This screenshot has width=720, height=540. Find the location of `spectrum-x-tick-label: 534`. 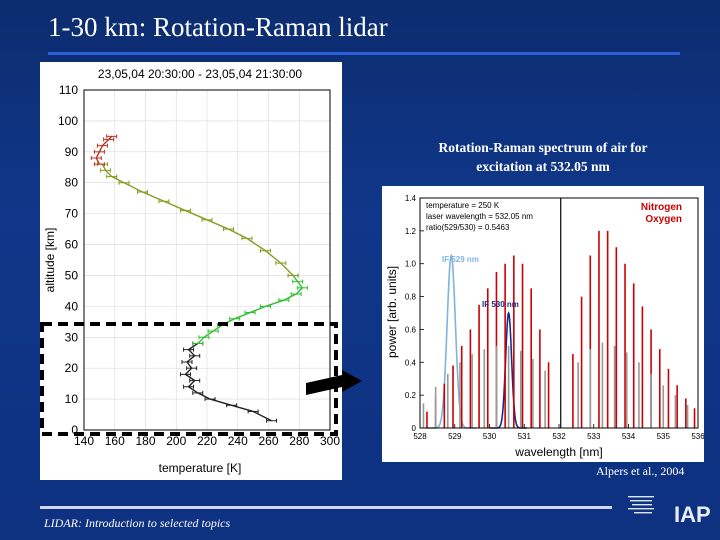

spectrum-x-tick-label: 534 is located at coordinates (629, 436).